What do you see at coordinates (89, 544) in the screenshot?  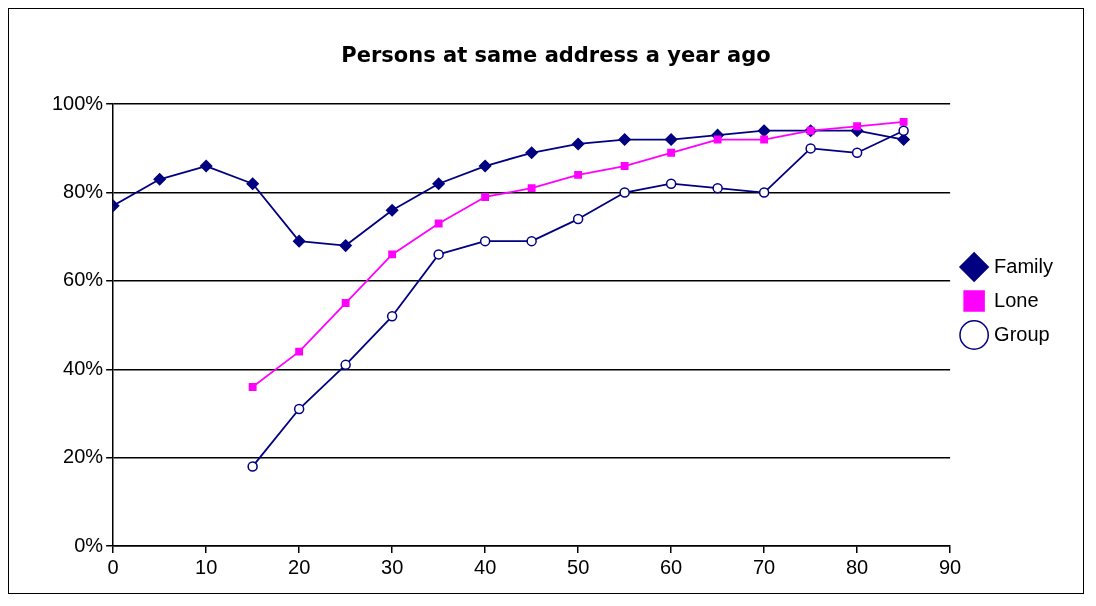 I see `y-tick-label: 0%` at bounding box center [89, 544].